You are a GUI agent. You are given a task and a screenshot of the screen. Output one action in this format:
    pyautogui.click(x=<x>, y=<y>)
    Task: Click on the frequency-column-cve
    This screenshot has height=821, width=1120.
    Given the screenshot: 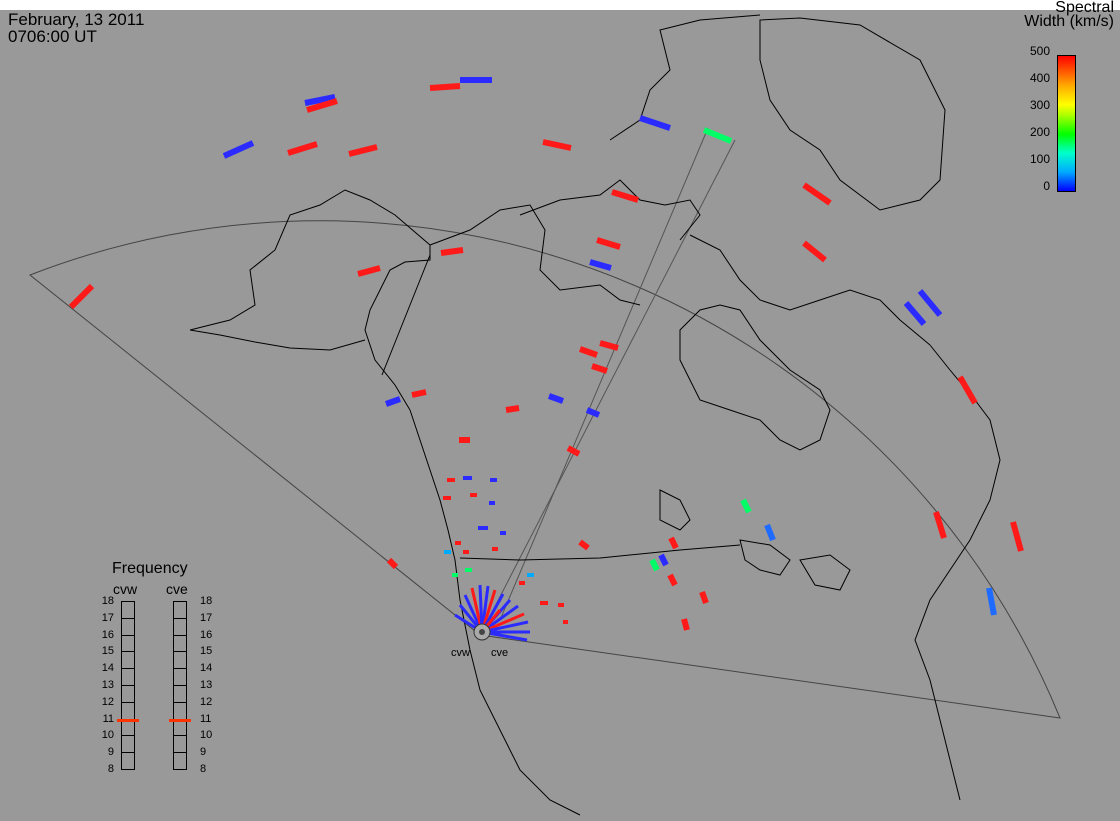 What is the action you would take?
    pyautogui.click(x=180, y=685)
    